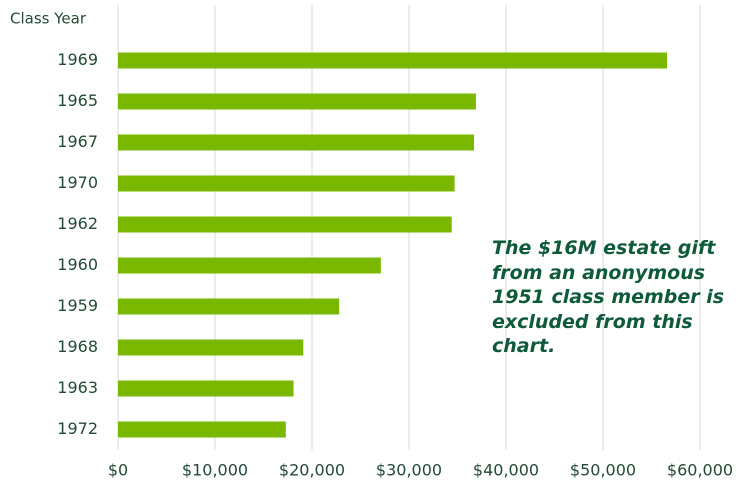 This screenshot has width=736, height=487. I want to click on x-tick-label: $30,000, so click(409, 470).